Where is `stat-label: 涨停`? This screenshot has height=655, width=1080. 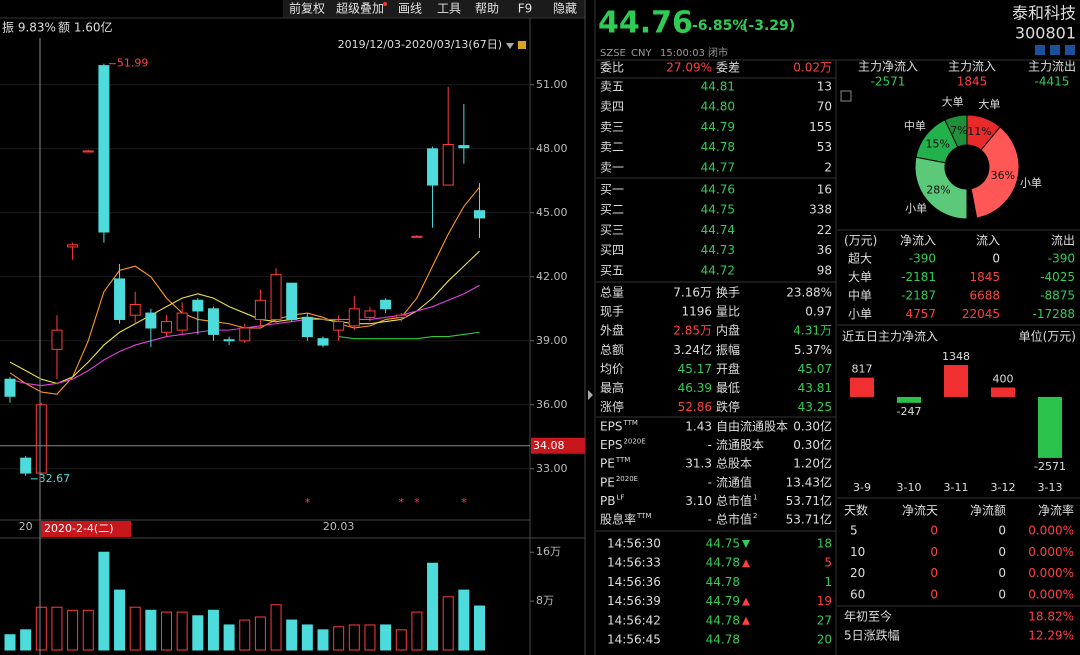 stat-label: 涨停 is located at coordinates (612, 406).